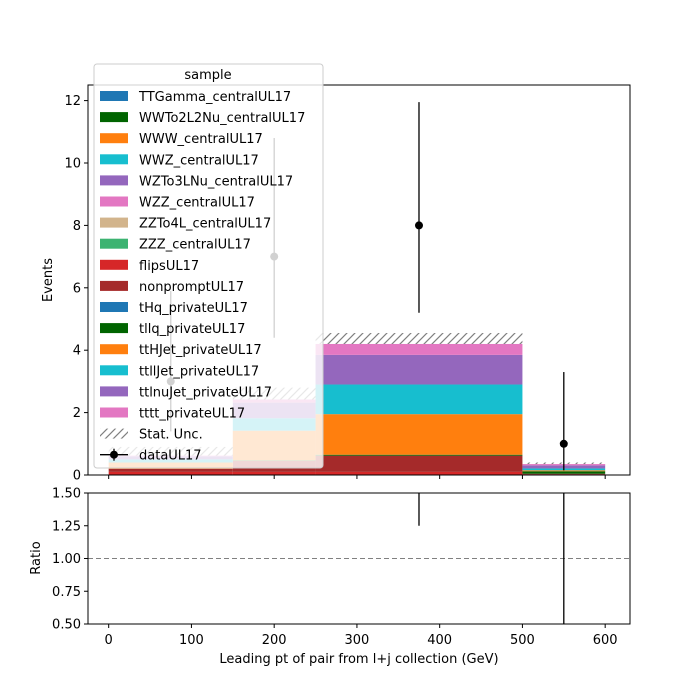 This screenshot has width=700, height=700. Describe the element at coordinates (66, 494) in the screenshot. I see `ratio-y-tick-label-1.50: 1.50` at that location.